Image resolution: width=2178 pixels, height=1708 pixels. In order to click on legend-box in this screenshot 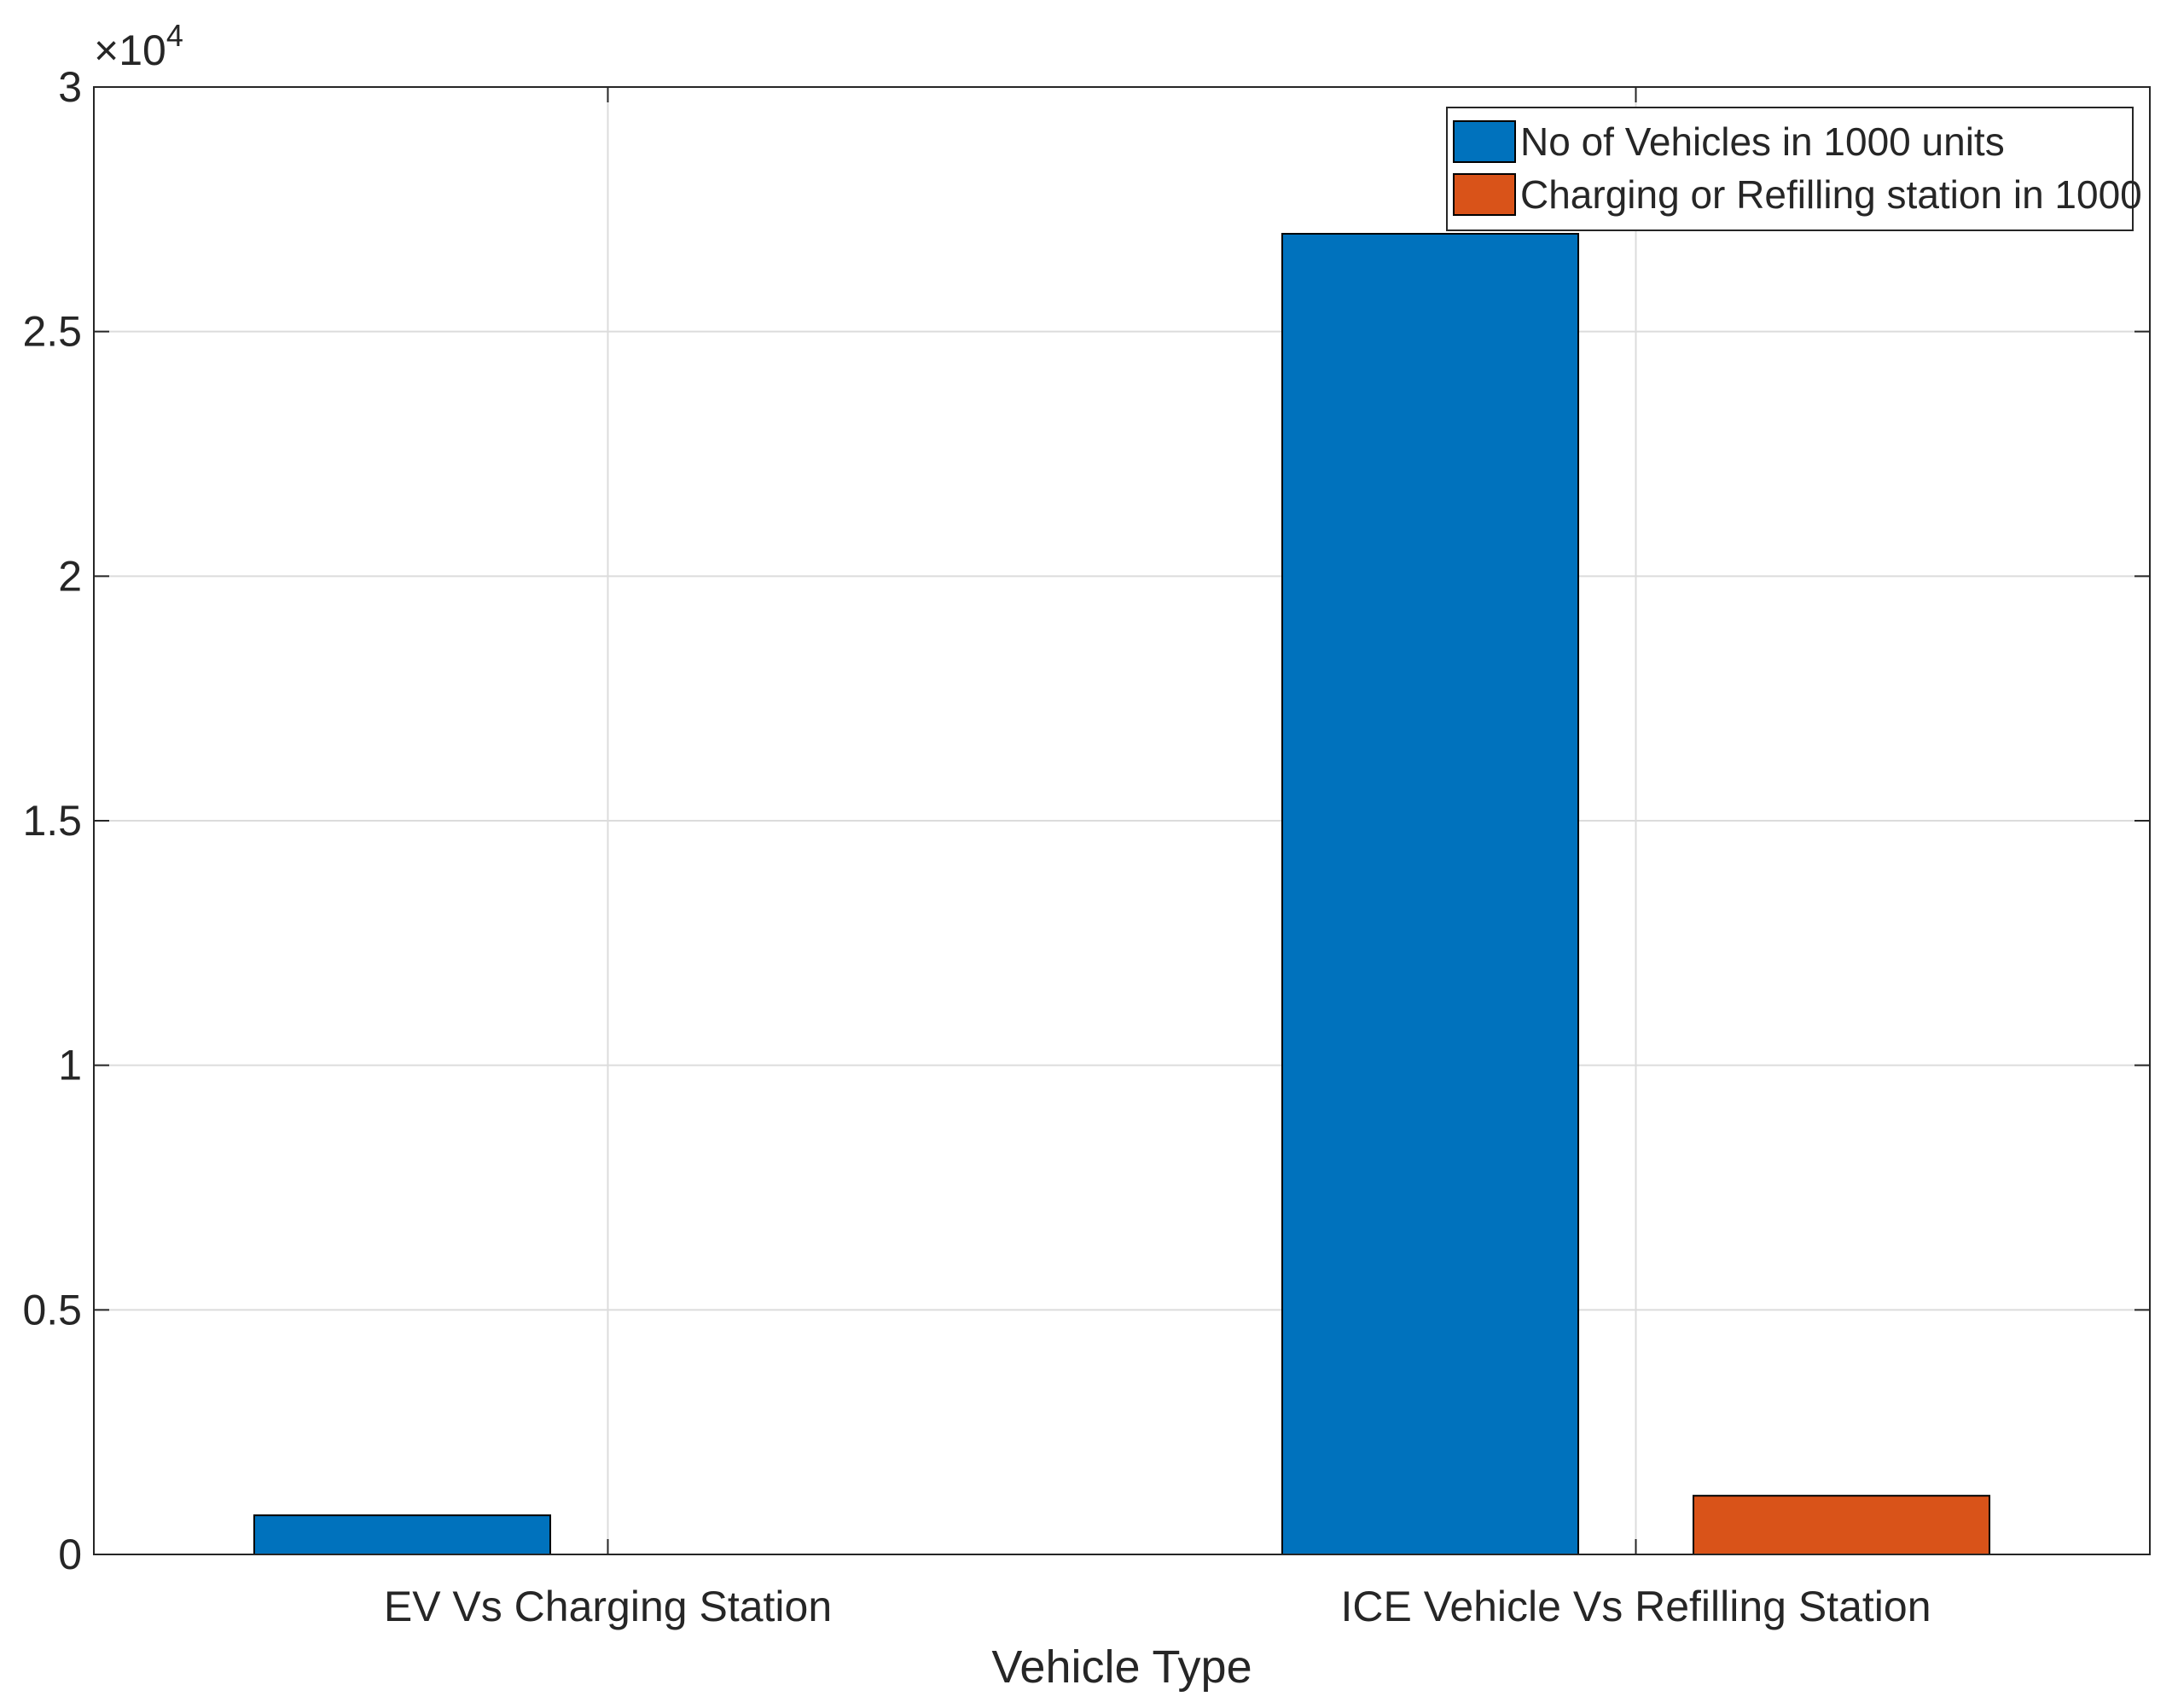, I will do `click(1790, 169)`.